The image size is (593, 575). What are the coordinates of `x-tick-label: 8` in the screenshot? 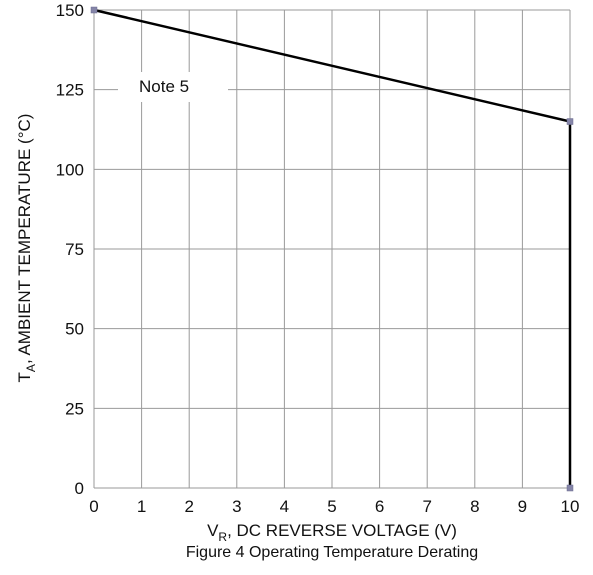 It's located at (474, 506).